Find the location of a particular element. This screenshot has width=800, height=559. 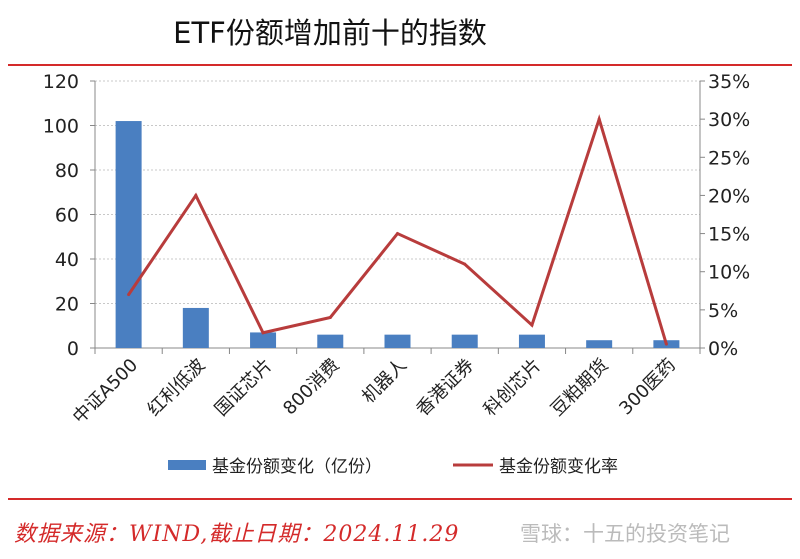

y-right-tick-label: 0% is located at coordinates (723, 349).